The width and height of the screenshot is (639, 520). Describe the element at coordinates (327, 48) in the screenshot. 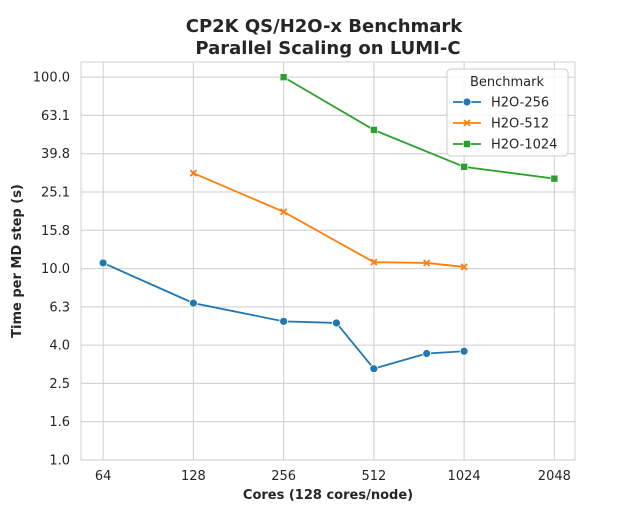

I see `chart-title-line-2: Parallel Scaling on LUMI-C` at that location.